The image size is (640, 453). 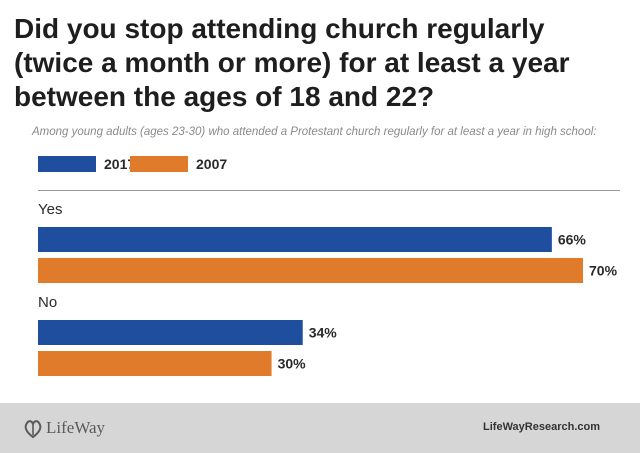 What do you see at coordinates (541, 427) in the screenshot?
I see `website-url: LifeWayResearch.com` at bounding box center [541, 427].